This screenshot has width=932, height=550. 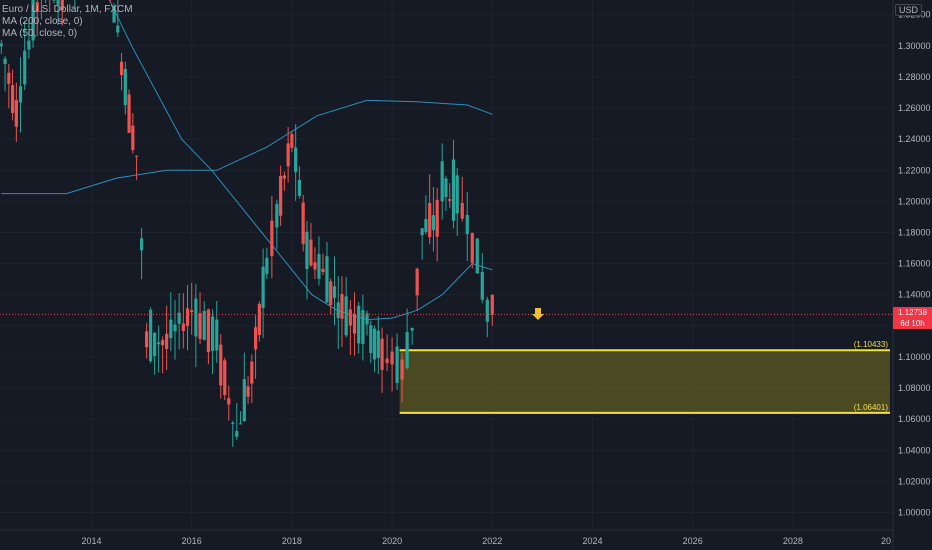 What do you see at coordinates (247, 147) in the screenshot?
I see `ma200-path` at bounding box center [247, 147].